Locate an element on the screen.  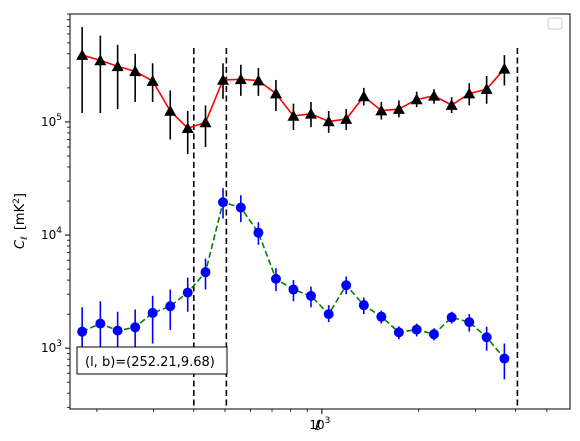
x-tick-label: 103 is located at coordinates (319, 424).